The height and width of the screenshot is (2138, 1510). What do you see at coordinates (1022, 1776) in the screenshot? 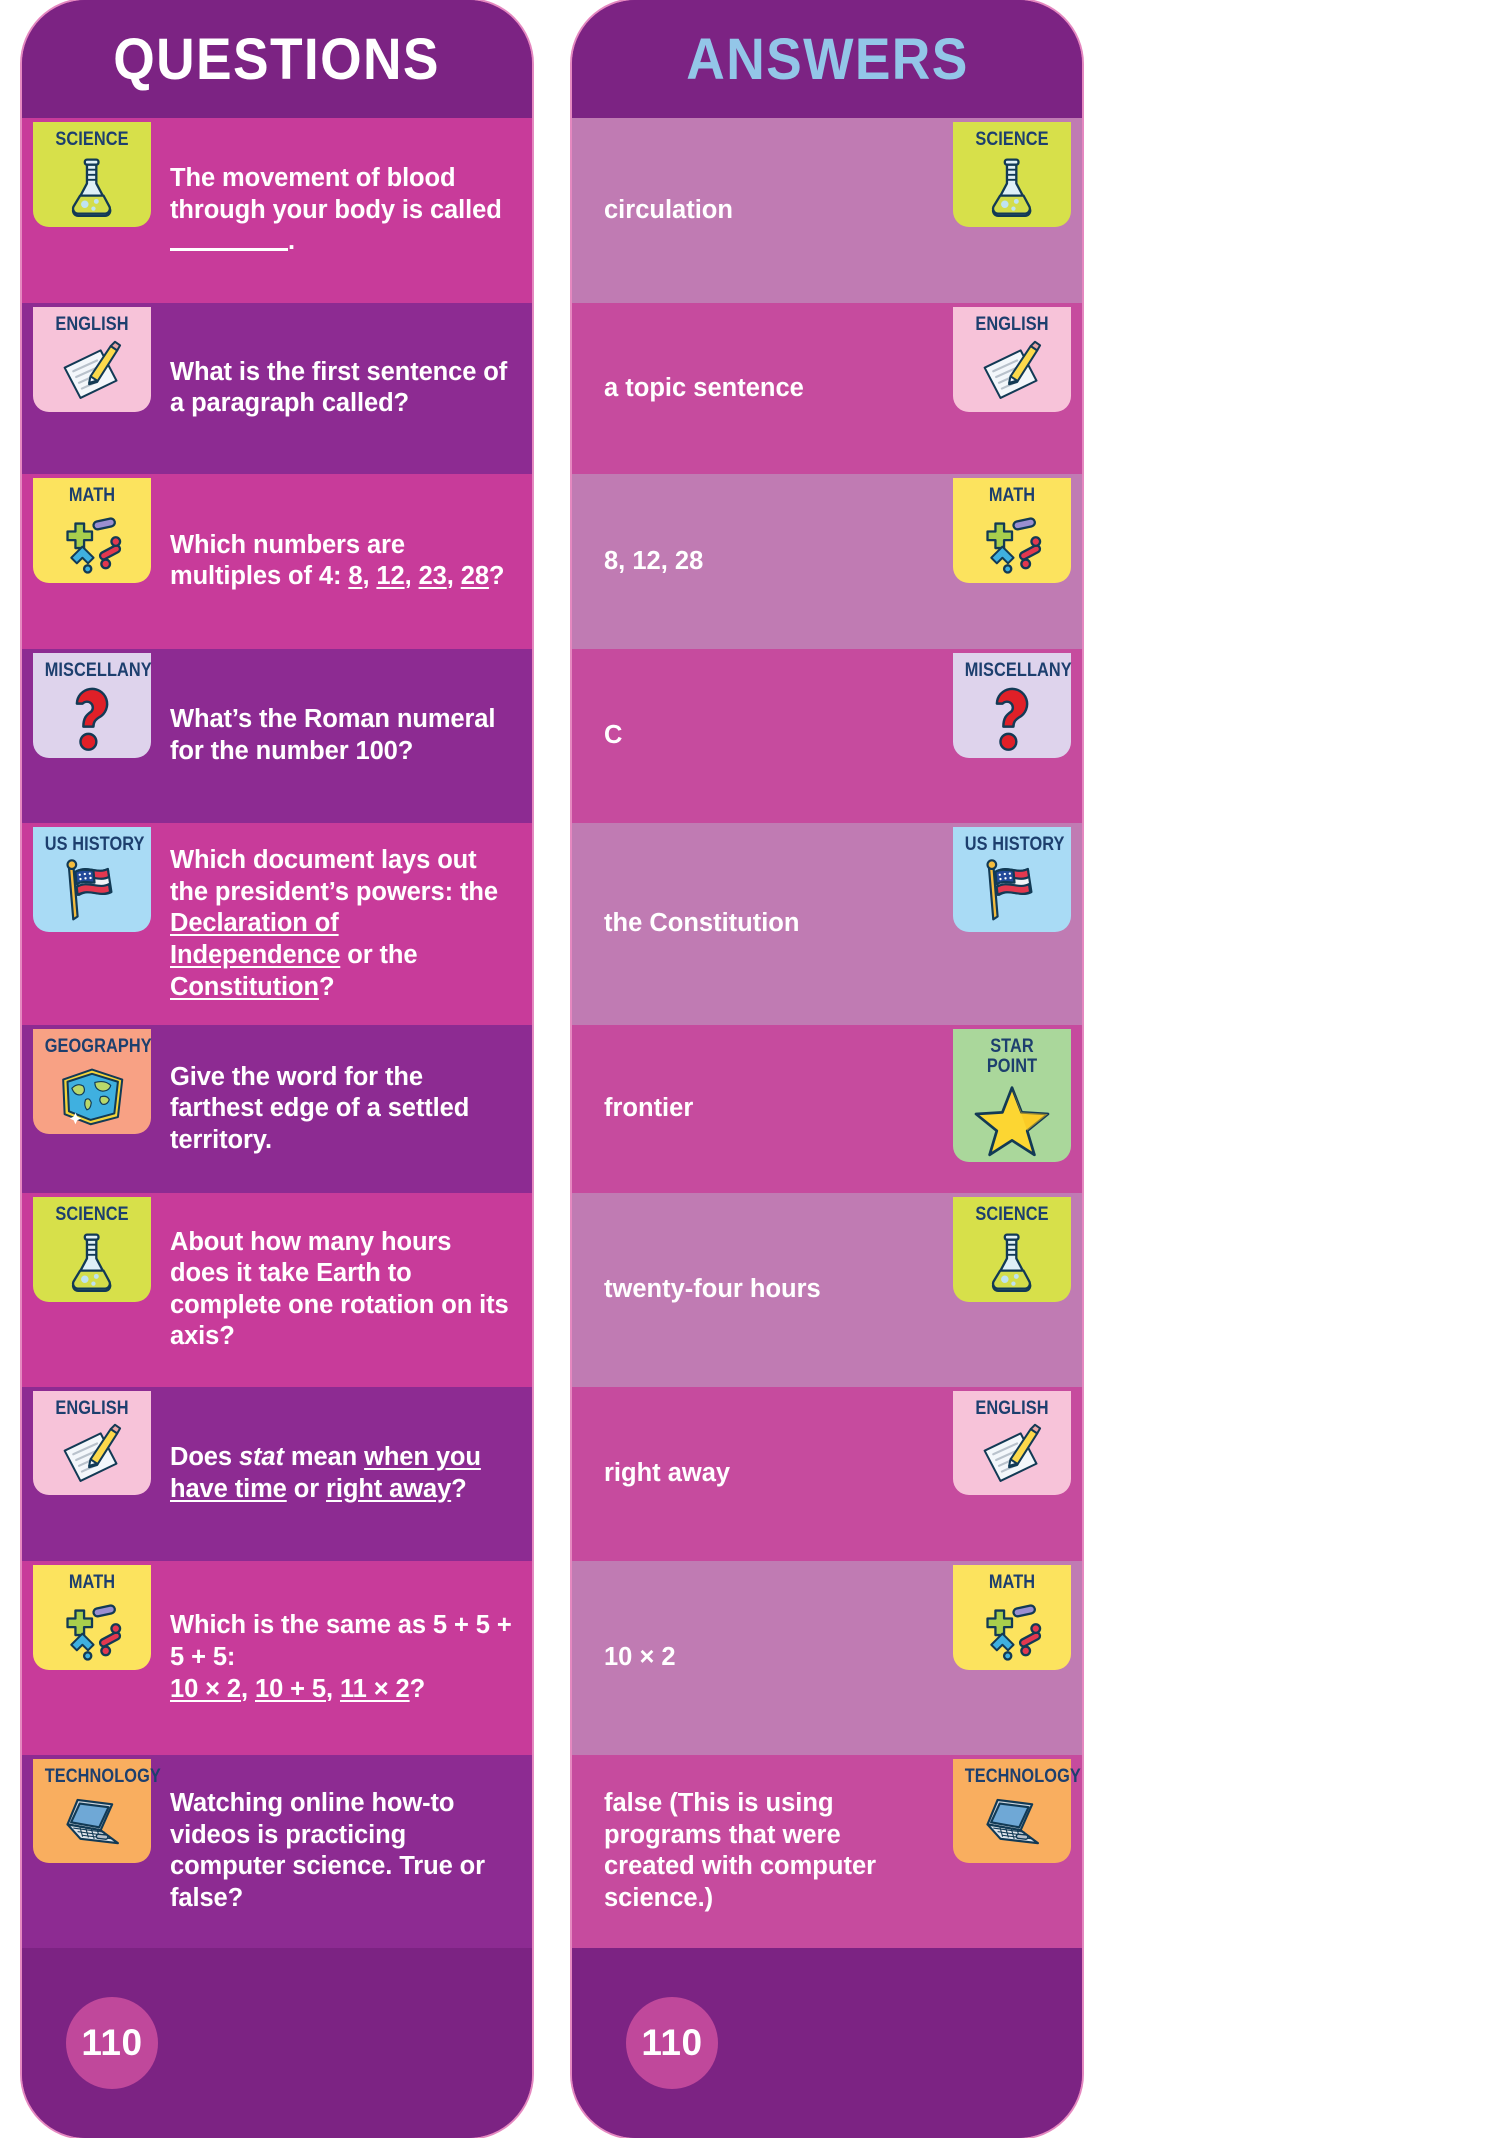
I see `subject-badge-label: TECHNOLOGY` at bounding box center [1022, 1776].